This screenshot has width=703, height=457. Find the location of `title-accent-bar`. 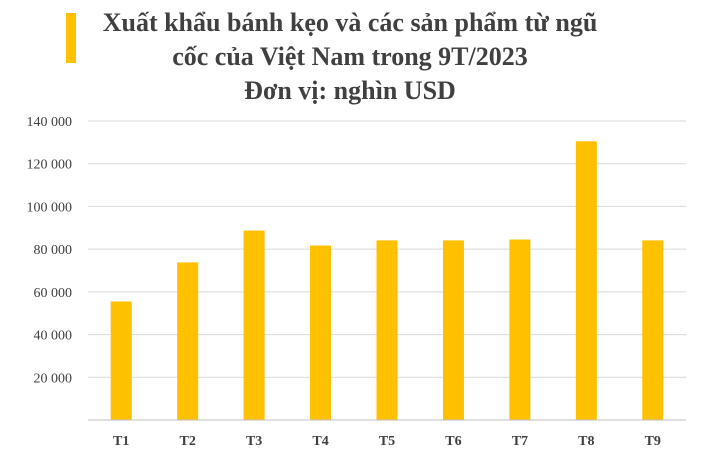

title-accent-bar is located at coordinates (71, 38).